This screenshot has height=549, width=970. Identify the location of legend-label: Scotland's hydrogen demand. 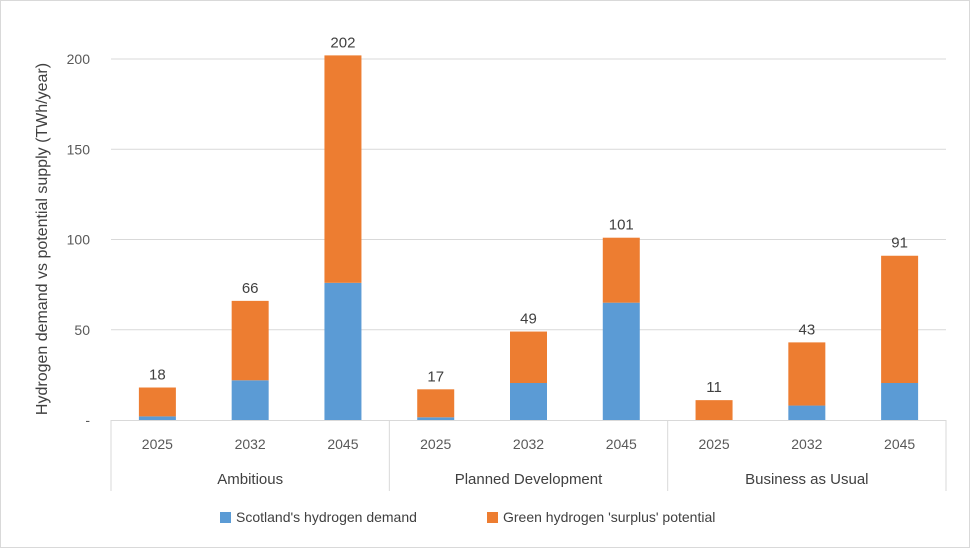
(326, 517).